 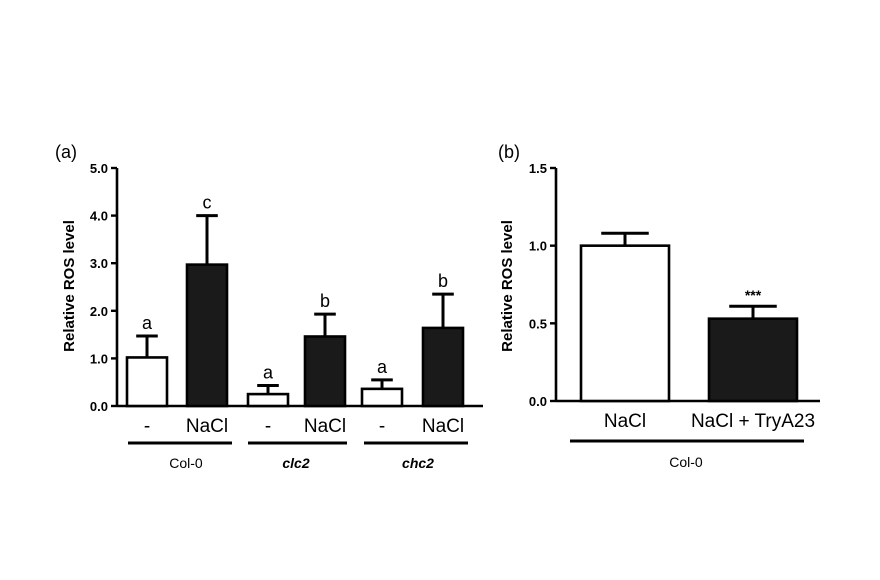 I want to click on panel-b-y-tick-label: 0.0, so click(x=538, y=401).